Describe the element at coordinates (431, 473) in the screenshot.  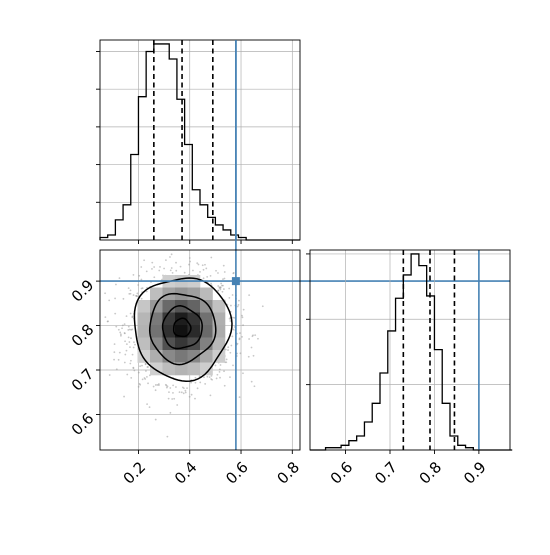
I see `x-tick-label: 0.8` at that location.